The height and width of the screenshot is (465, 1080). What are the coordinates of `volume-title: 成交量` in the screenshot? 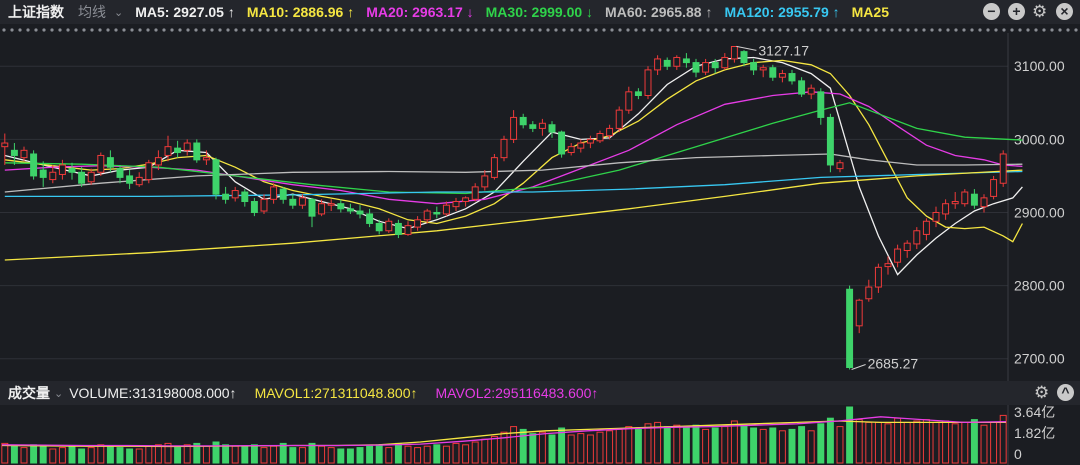 It's located at (29, 393).